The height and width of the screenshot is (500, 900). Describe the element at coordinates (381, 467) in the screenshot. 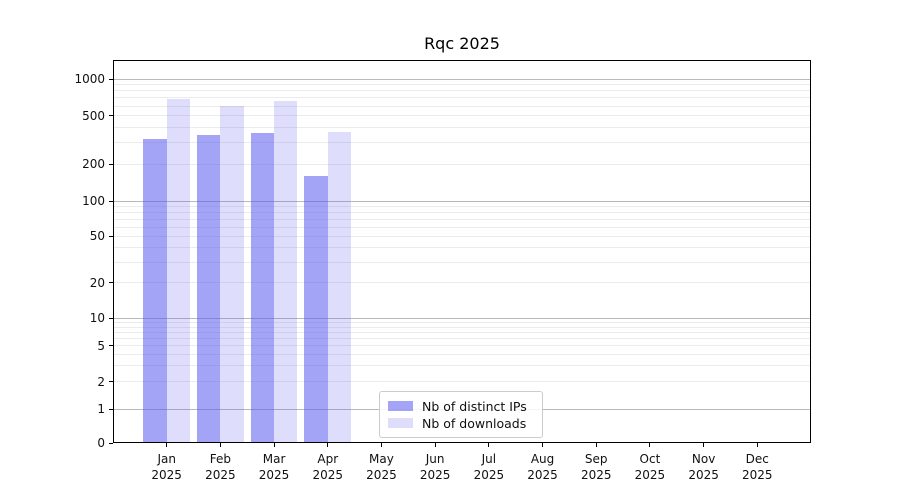

I see `x-tick-label: May 2025` at that location.